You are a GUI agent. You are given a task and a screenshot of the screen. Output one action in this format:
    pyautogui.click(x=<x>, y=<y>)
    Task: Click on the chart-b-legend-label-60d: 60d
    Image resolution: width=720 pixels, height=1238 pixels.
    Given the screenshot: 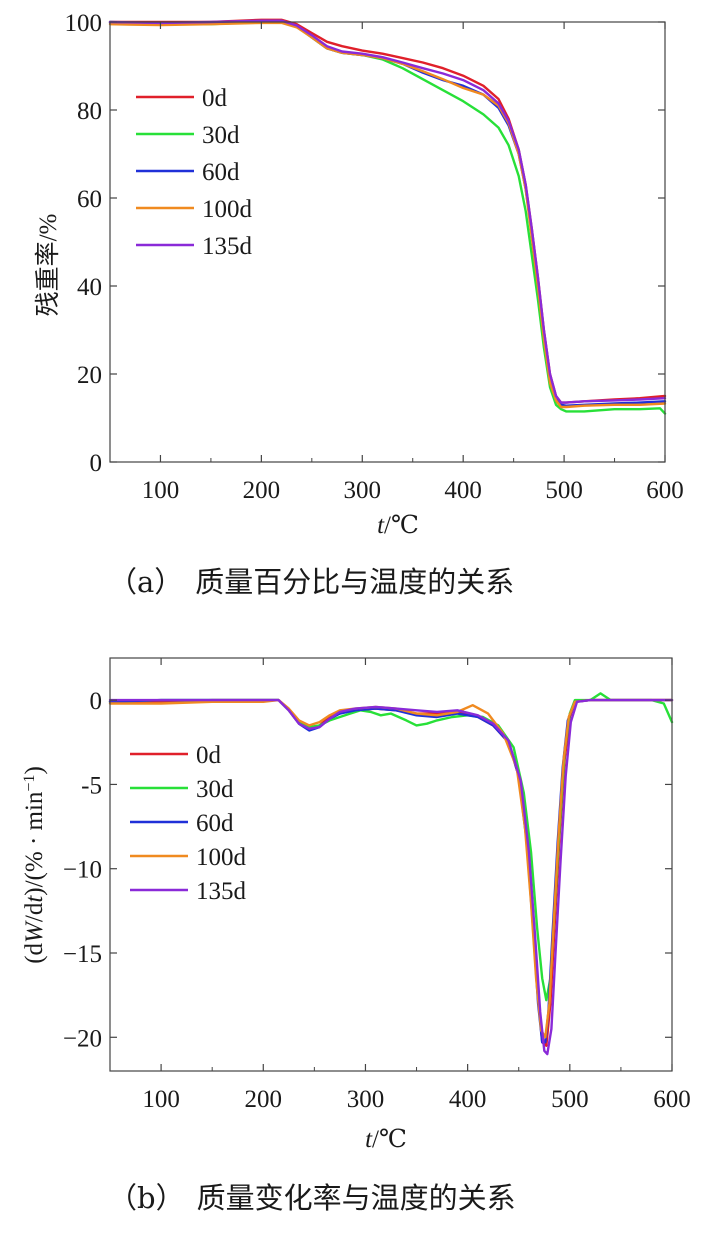 What is the action you would take?
    pyautogui.click(x=215, y=823)
    